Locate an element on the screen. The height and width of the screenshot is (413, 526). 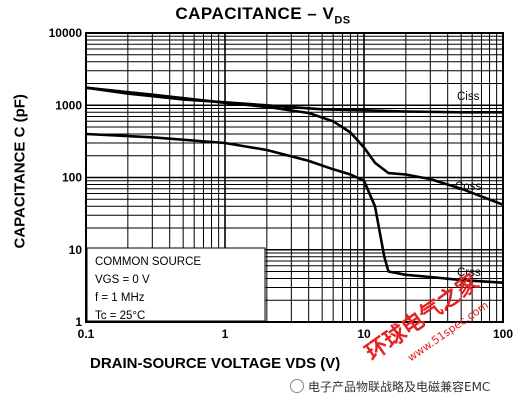
annotation-line: Tc = 25°C is located at coordinates (120, 316).